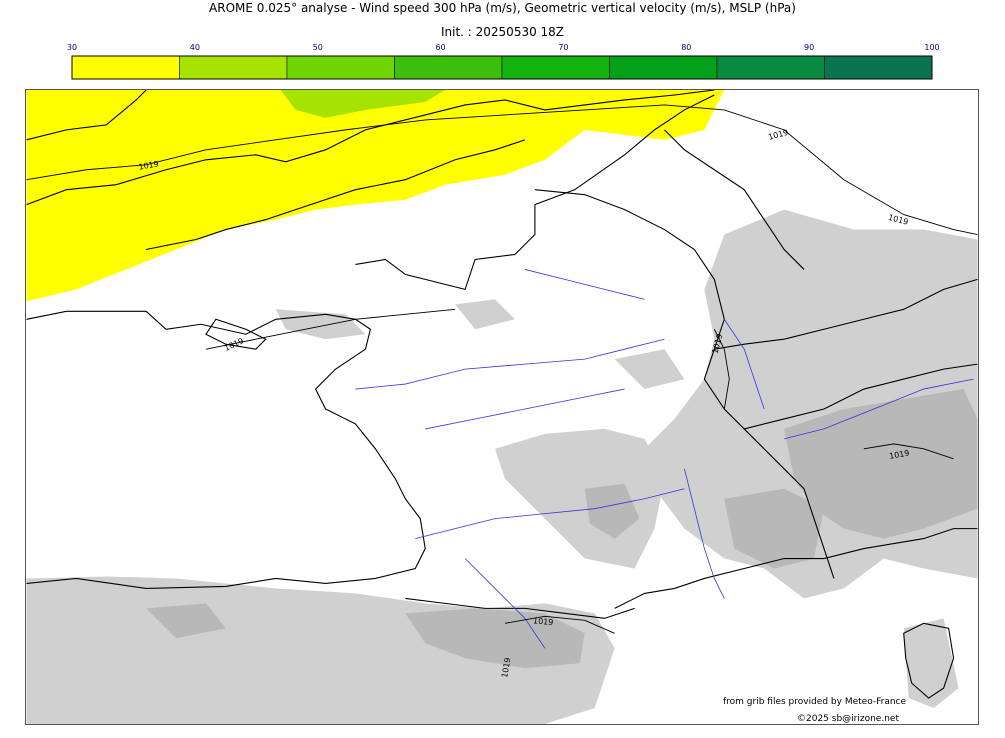 The width and height of the screenshot is (1005, 738). I want to click on colorbar-tick-label: 40, so click(195, 47).